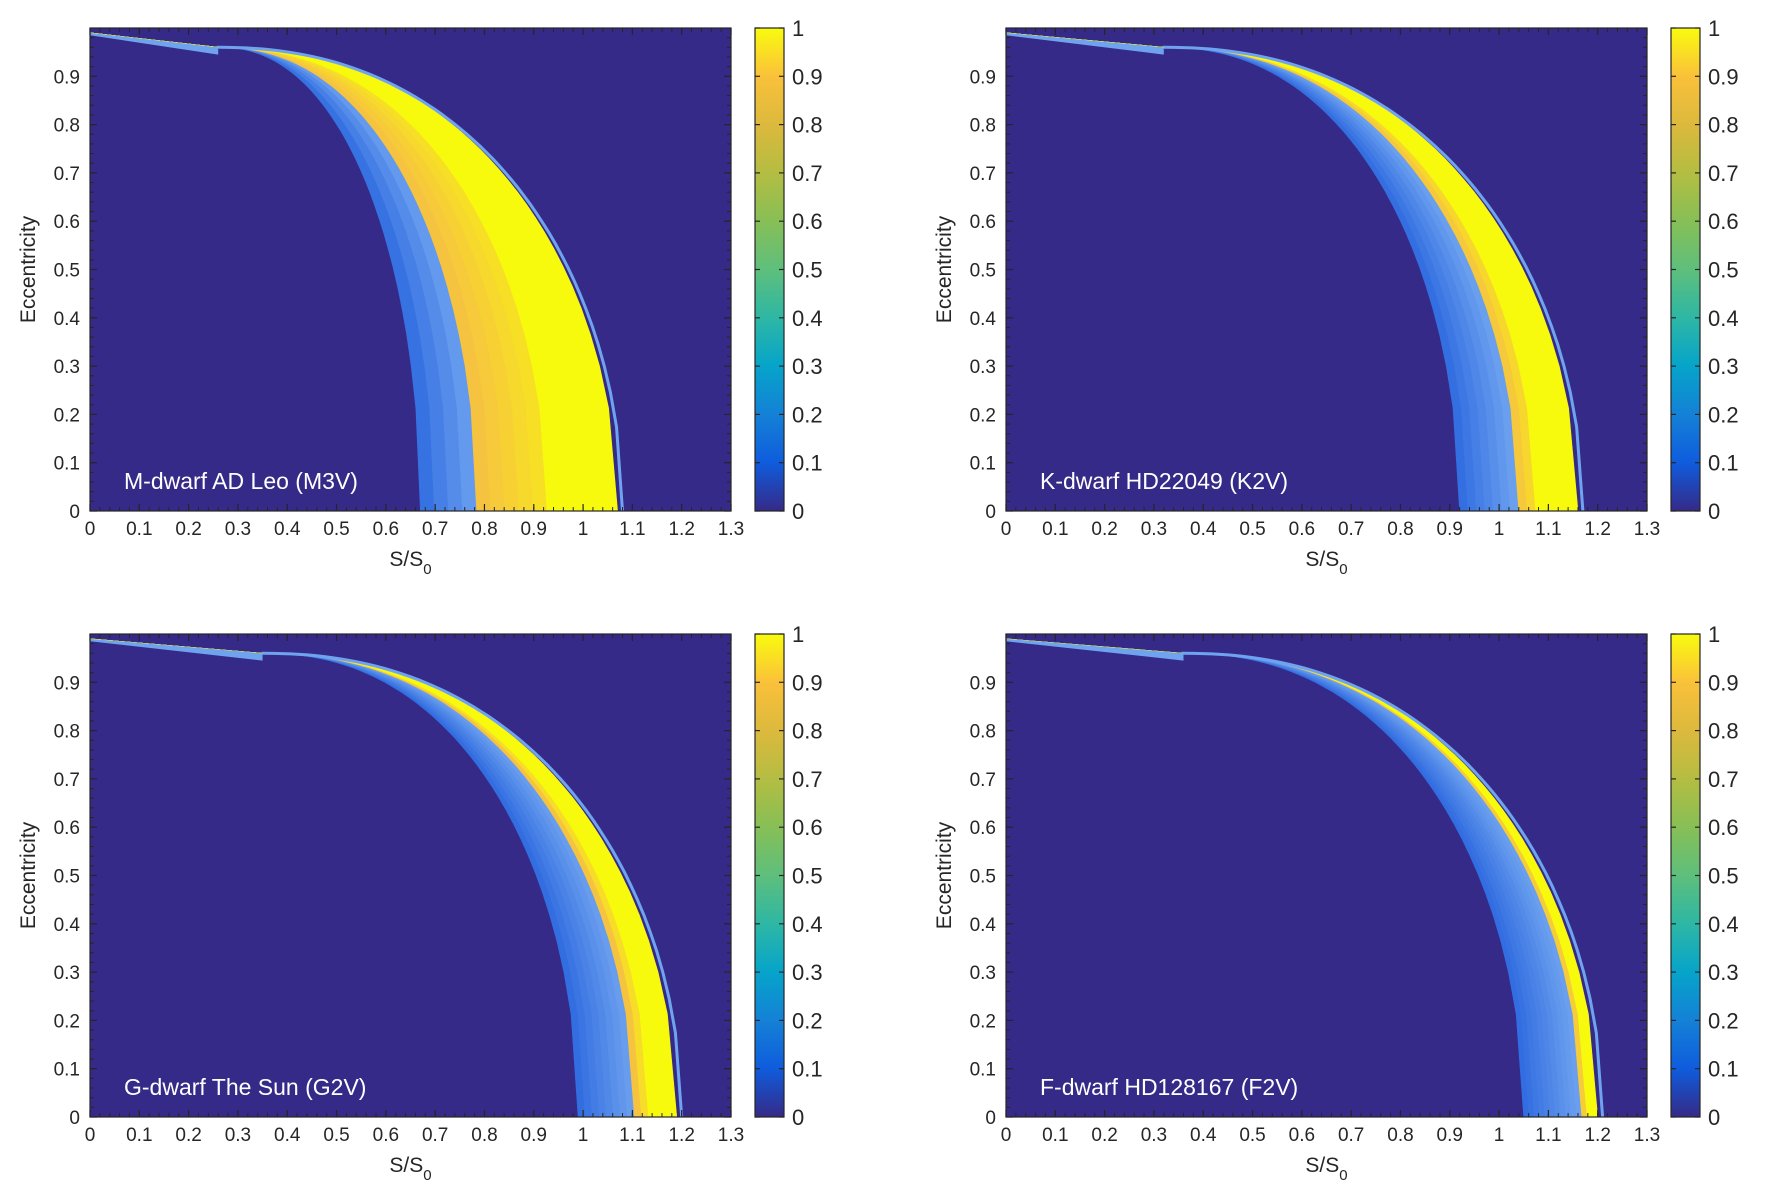 Image resolution: width=1773 pixels, height=1194 pixels. What do you see at coordinates (1164, 481) in the screenshot?
I see `panel-annotation: K-dwarf HD22049 (K2V)` at bounding box center [1164, 481].